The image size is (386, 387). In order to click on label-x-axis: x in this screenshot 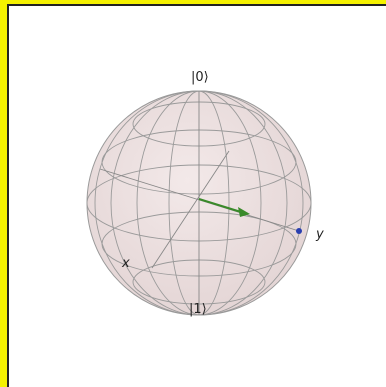, I will do `click(125, 263)`.